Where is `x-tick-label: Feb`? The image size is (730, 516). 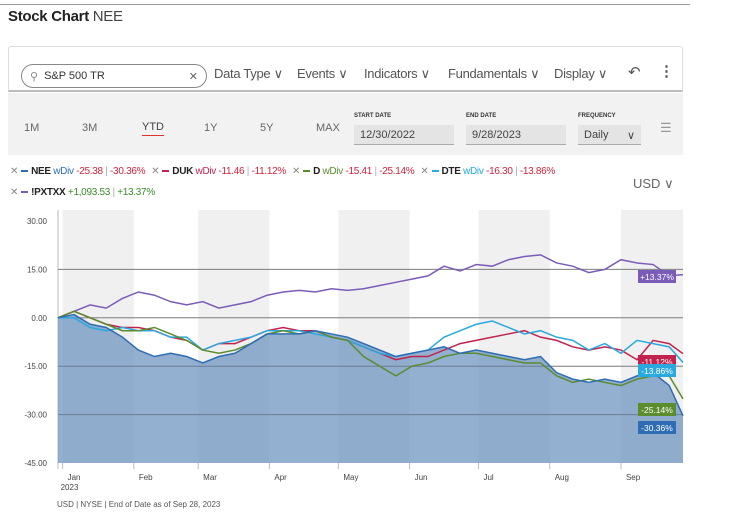 x-tick-label: Feb is located at coordinates (146, 477).